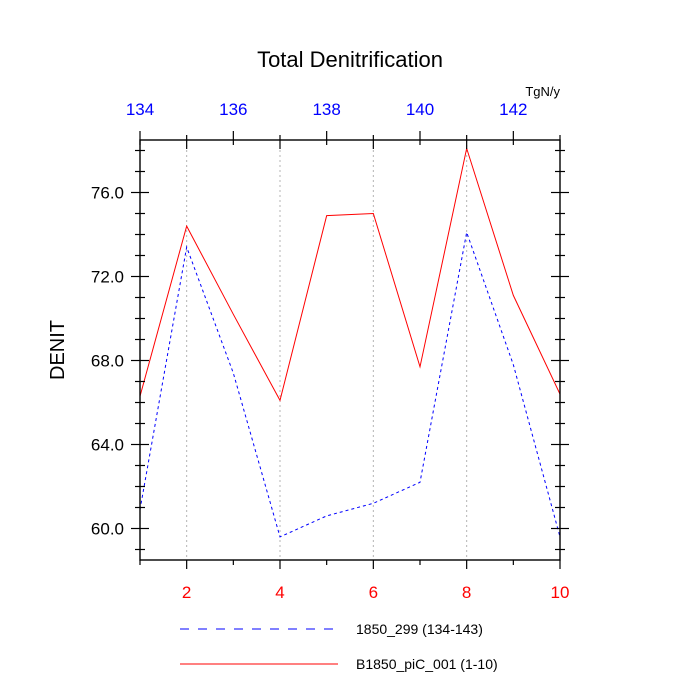 This screenshot has width=700, height=700. Describe the element at coordinates (107, 445) in the screenshot. I see `y-tick-label-64: 64.0` at that location.